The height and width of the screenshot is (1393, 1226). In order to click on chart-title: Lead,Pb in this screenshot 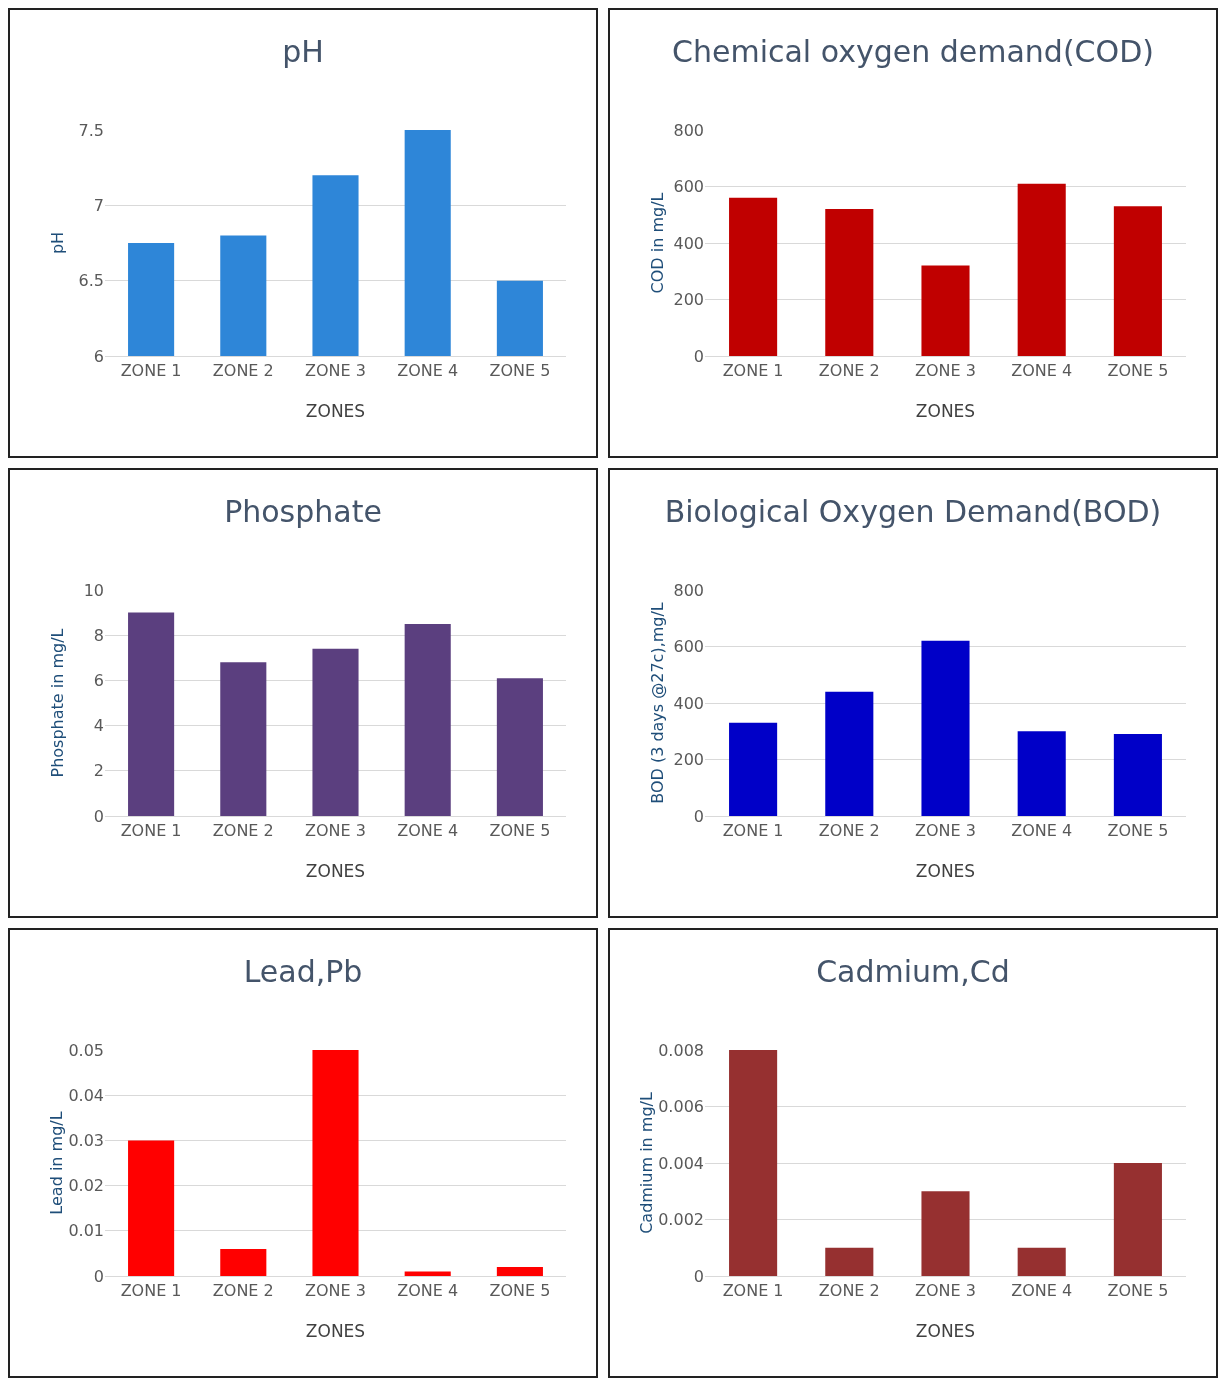, I will do `click(303, 972)`.